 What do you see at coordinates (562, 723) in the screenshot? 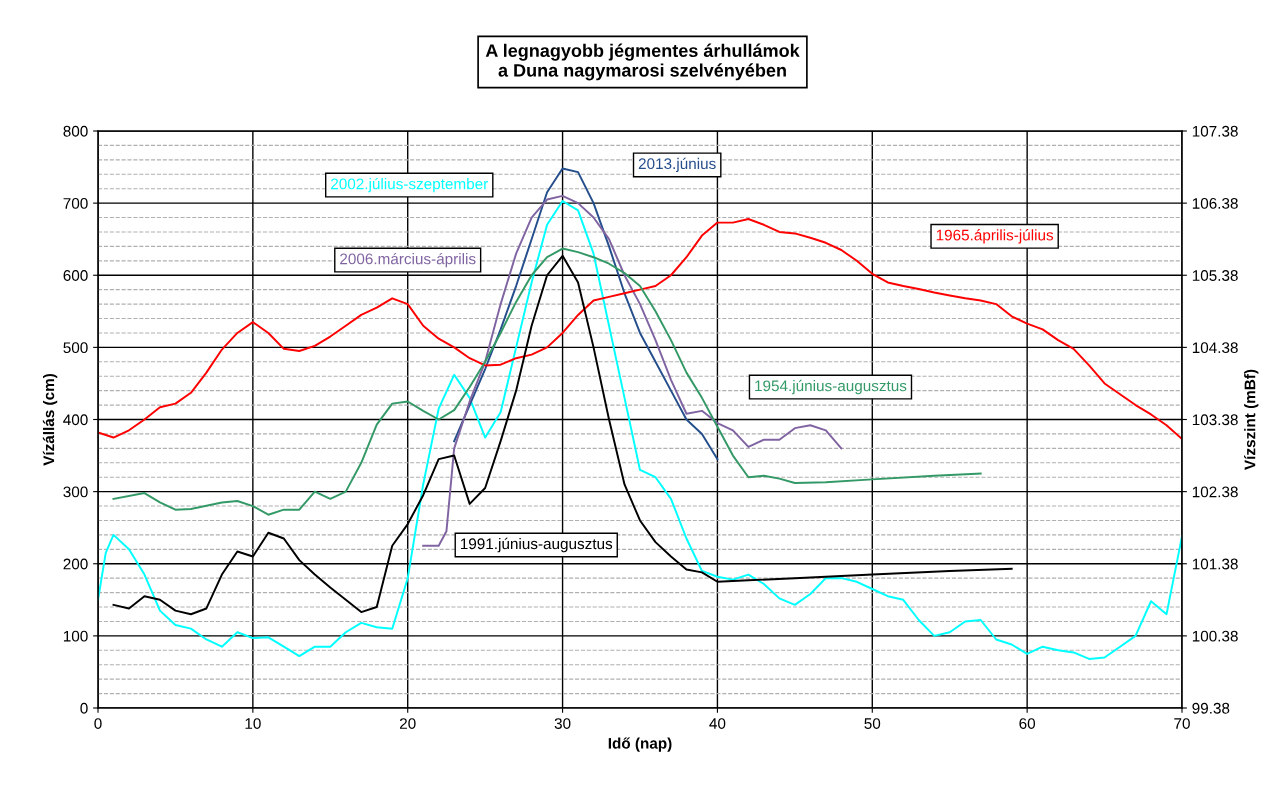
I see `x-tick-label: 30` at bounding box center [562, 723].